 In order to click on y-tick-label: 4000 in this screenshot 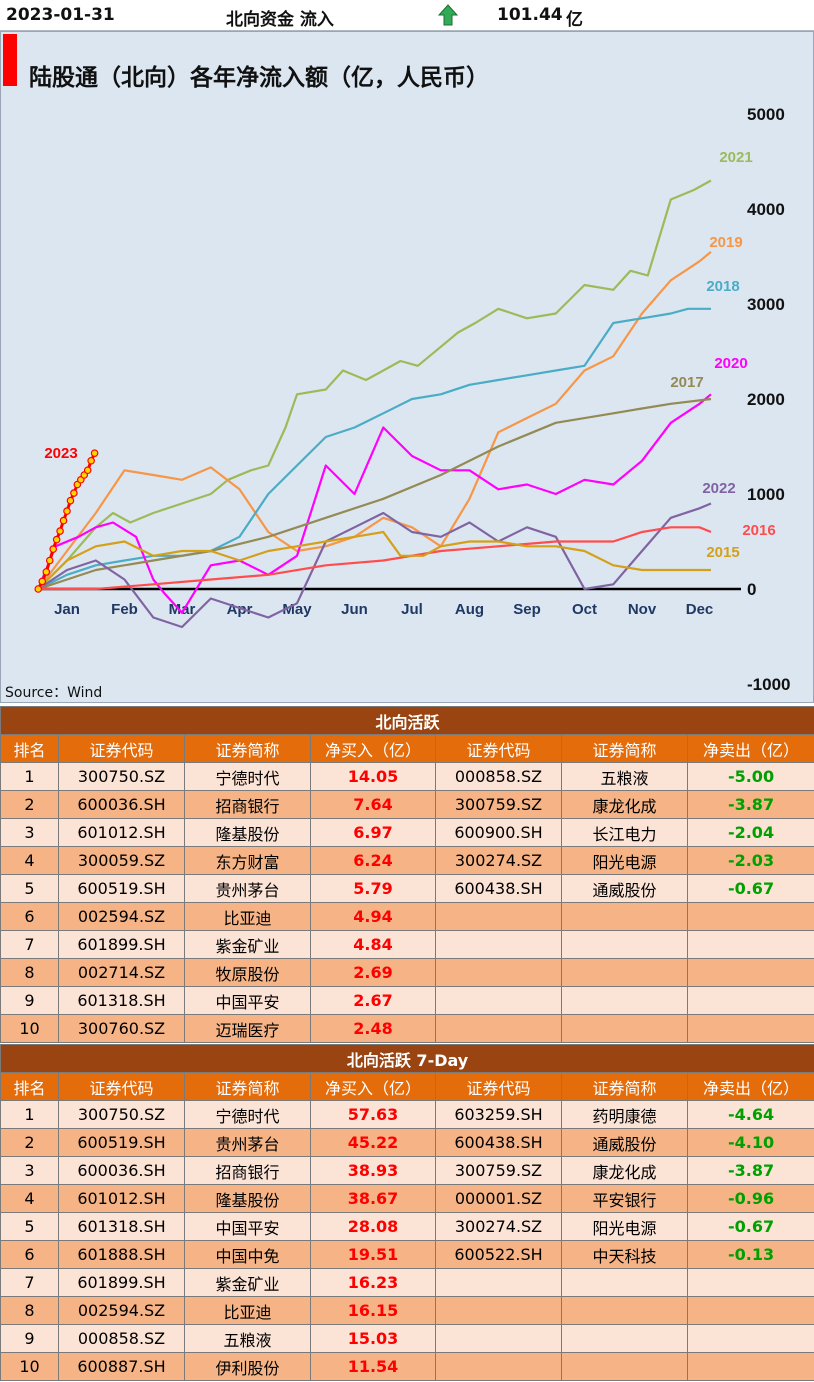, I will do `click(766, 209)`.